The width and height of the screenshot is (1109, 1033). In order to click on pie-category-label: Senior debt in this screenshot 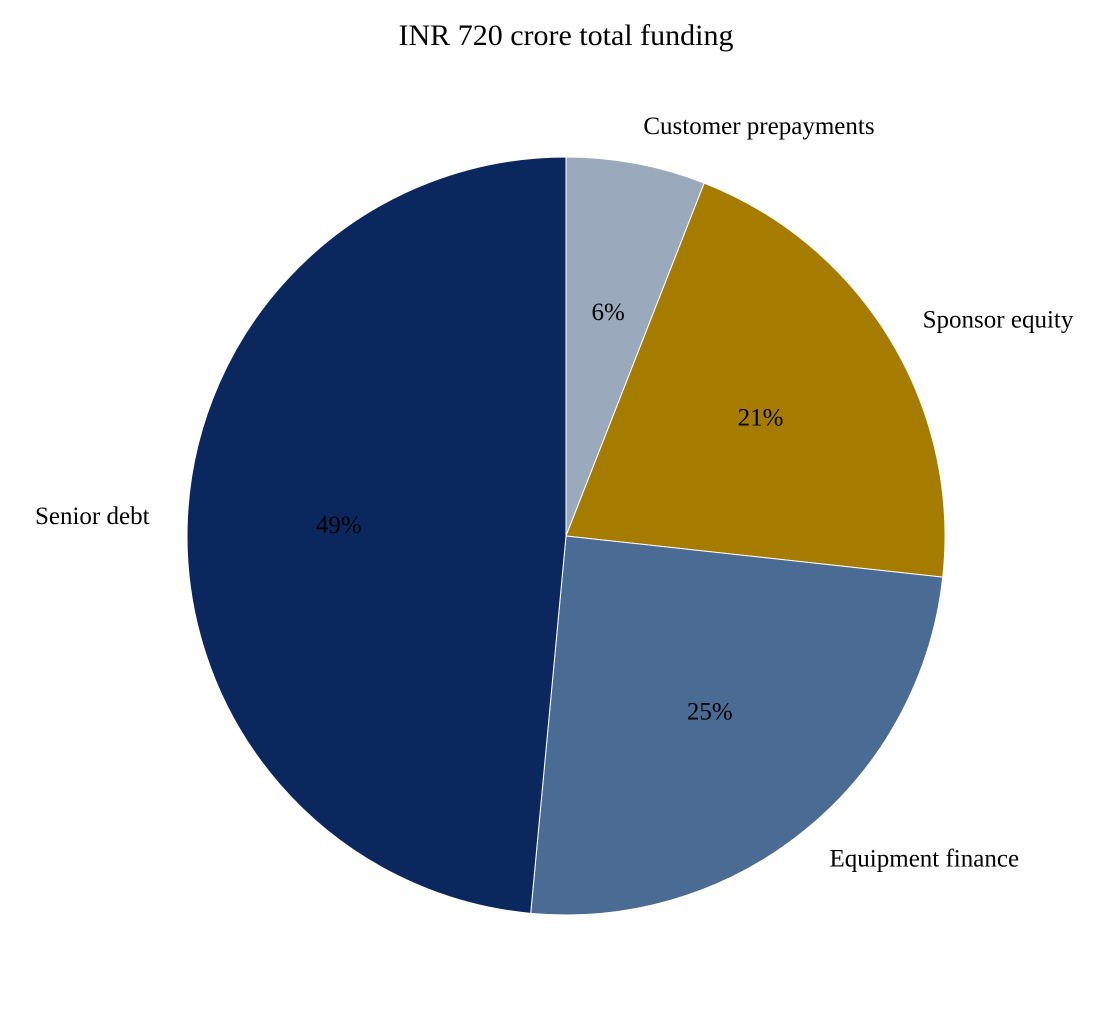, I will do `click(92, 516)`.